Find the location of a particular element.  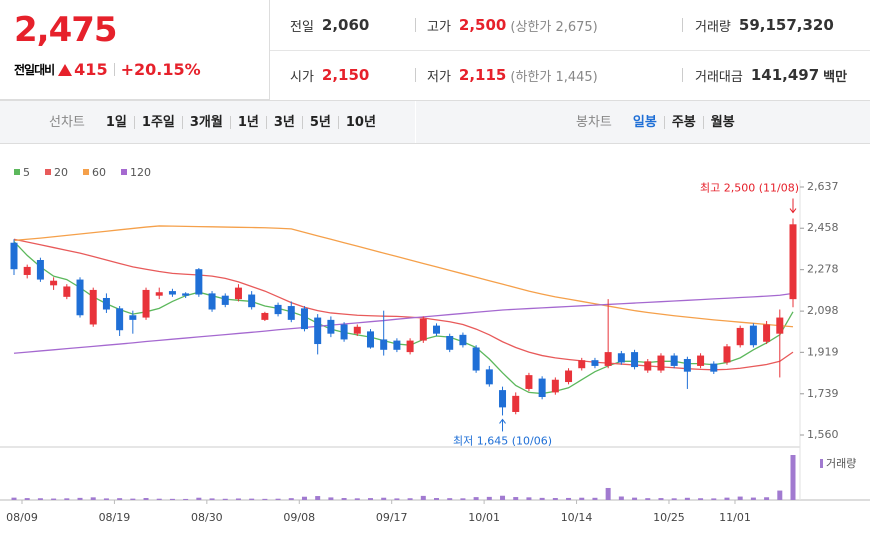

tab: 1주일 is located at coordinates (157, 122).